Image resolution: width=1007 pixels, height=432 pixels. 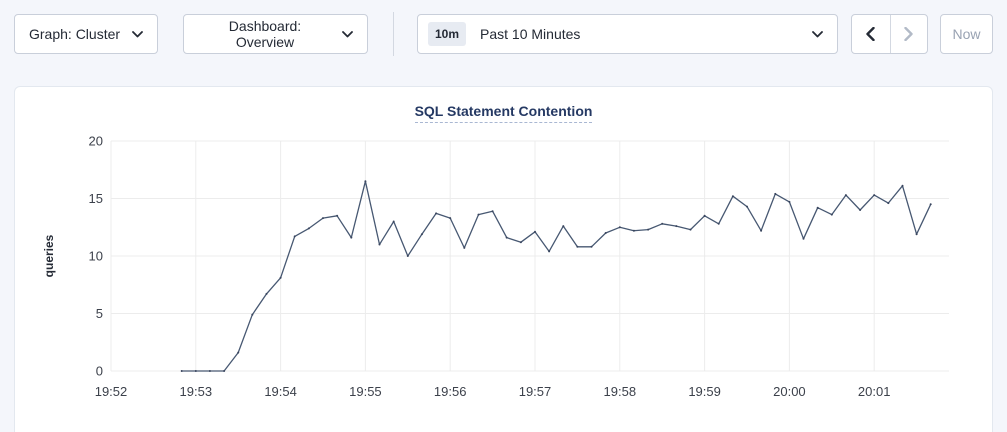 I want to click on x-tick-label: 19:55, so click(x=365, y=391).